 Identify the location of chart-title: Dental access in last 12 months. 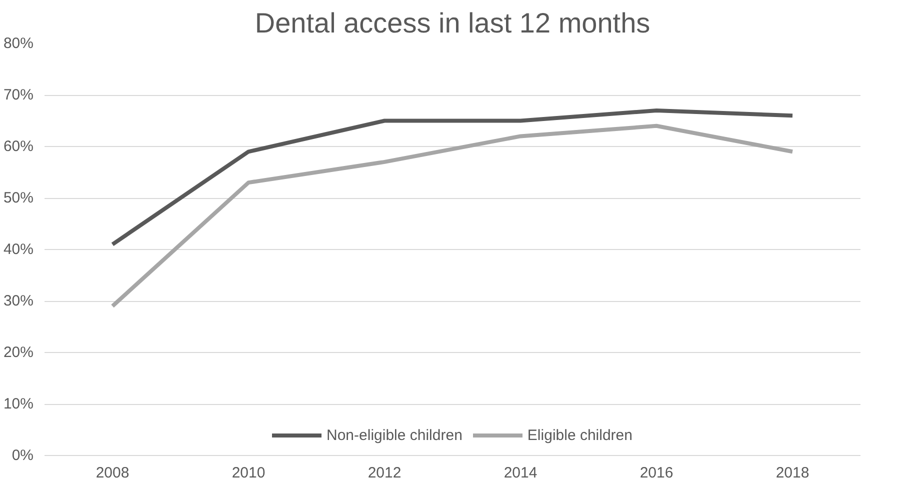
(452, 23).